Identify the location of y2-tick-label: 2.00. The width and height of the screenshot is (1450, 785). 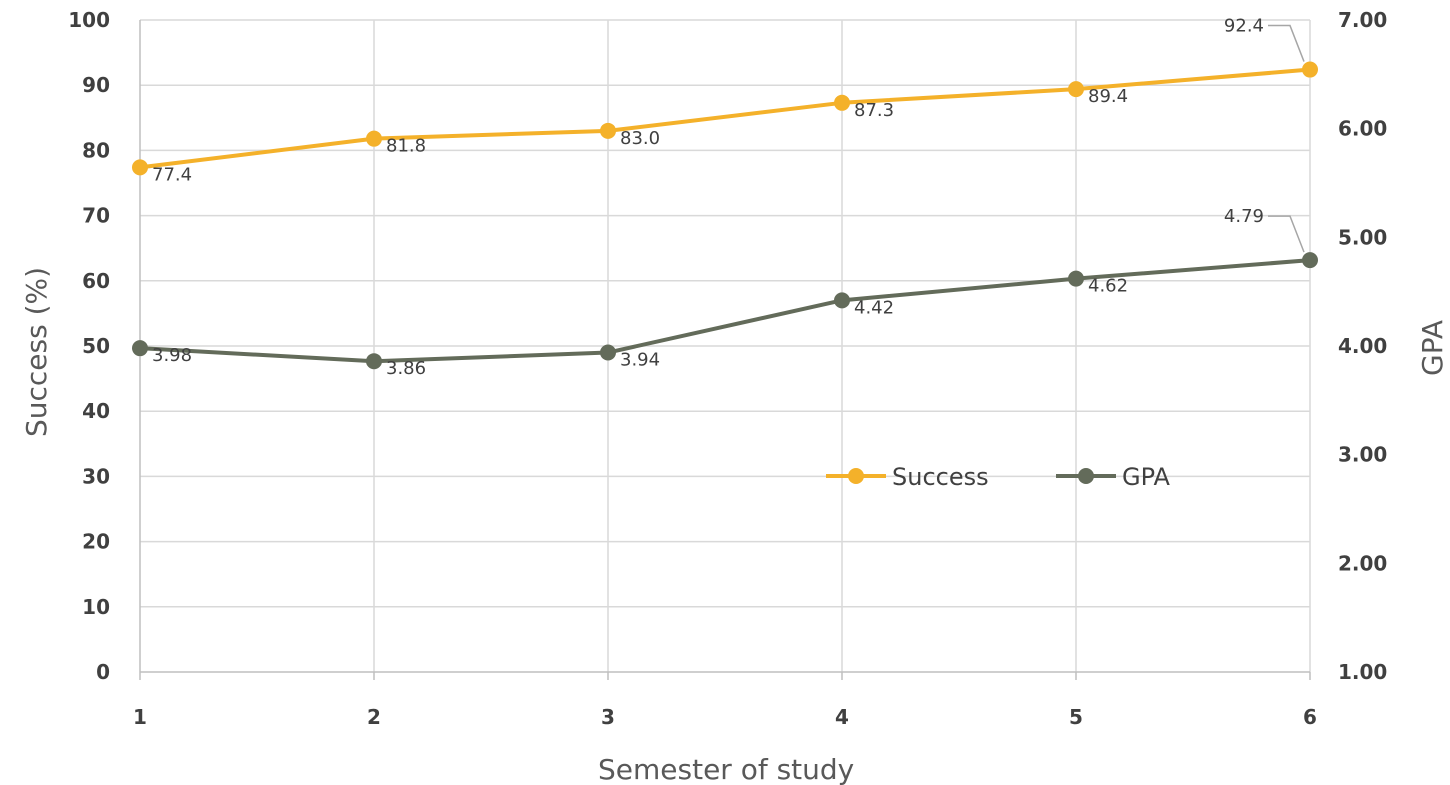
(1362, 563).